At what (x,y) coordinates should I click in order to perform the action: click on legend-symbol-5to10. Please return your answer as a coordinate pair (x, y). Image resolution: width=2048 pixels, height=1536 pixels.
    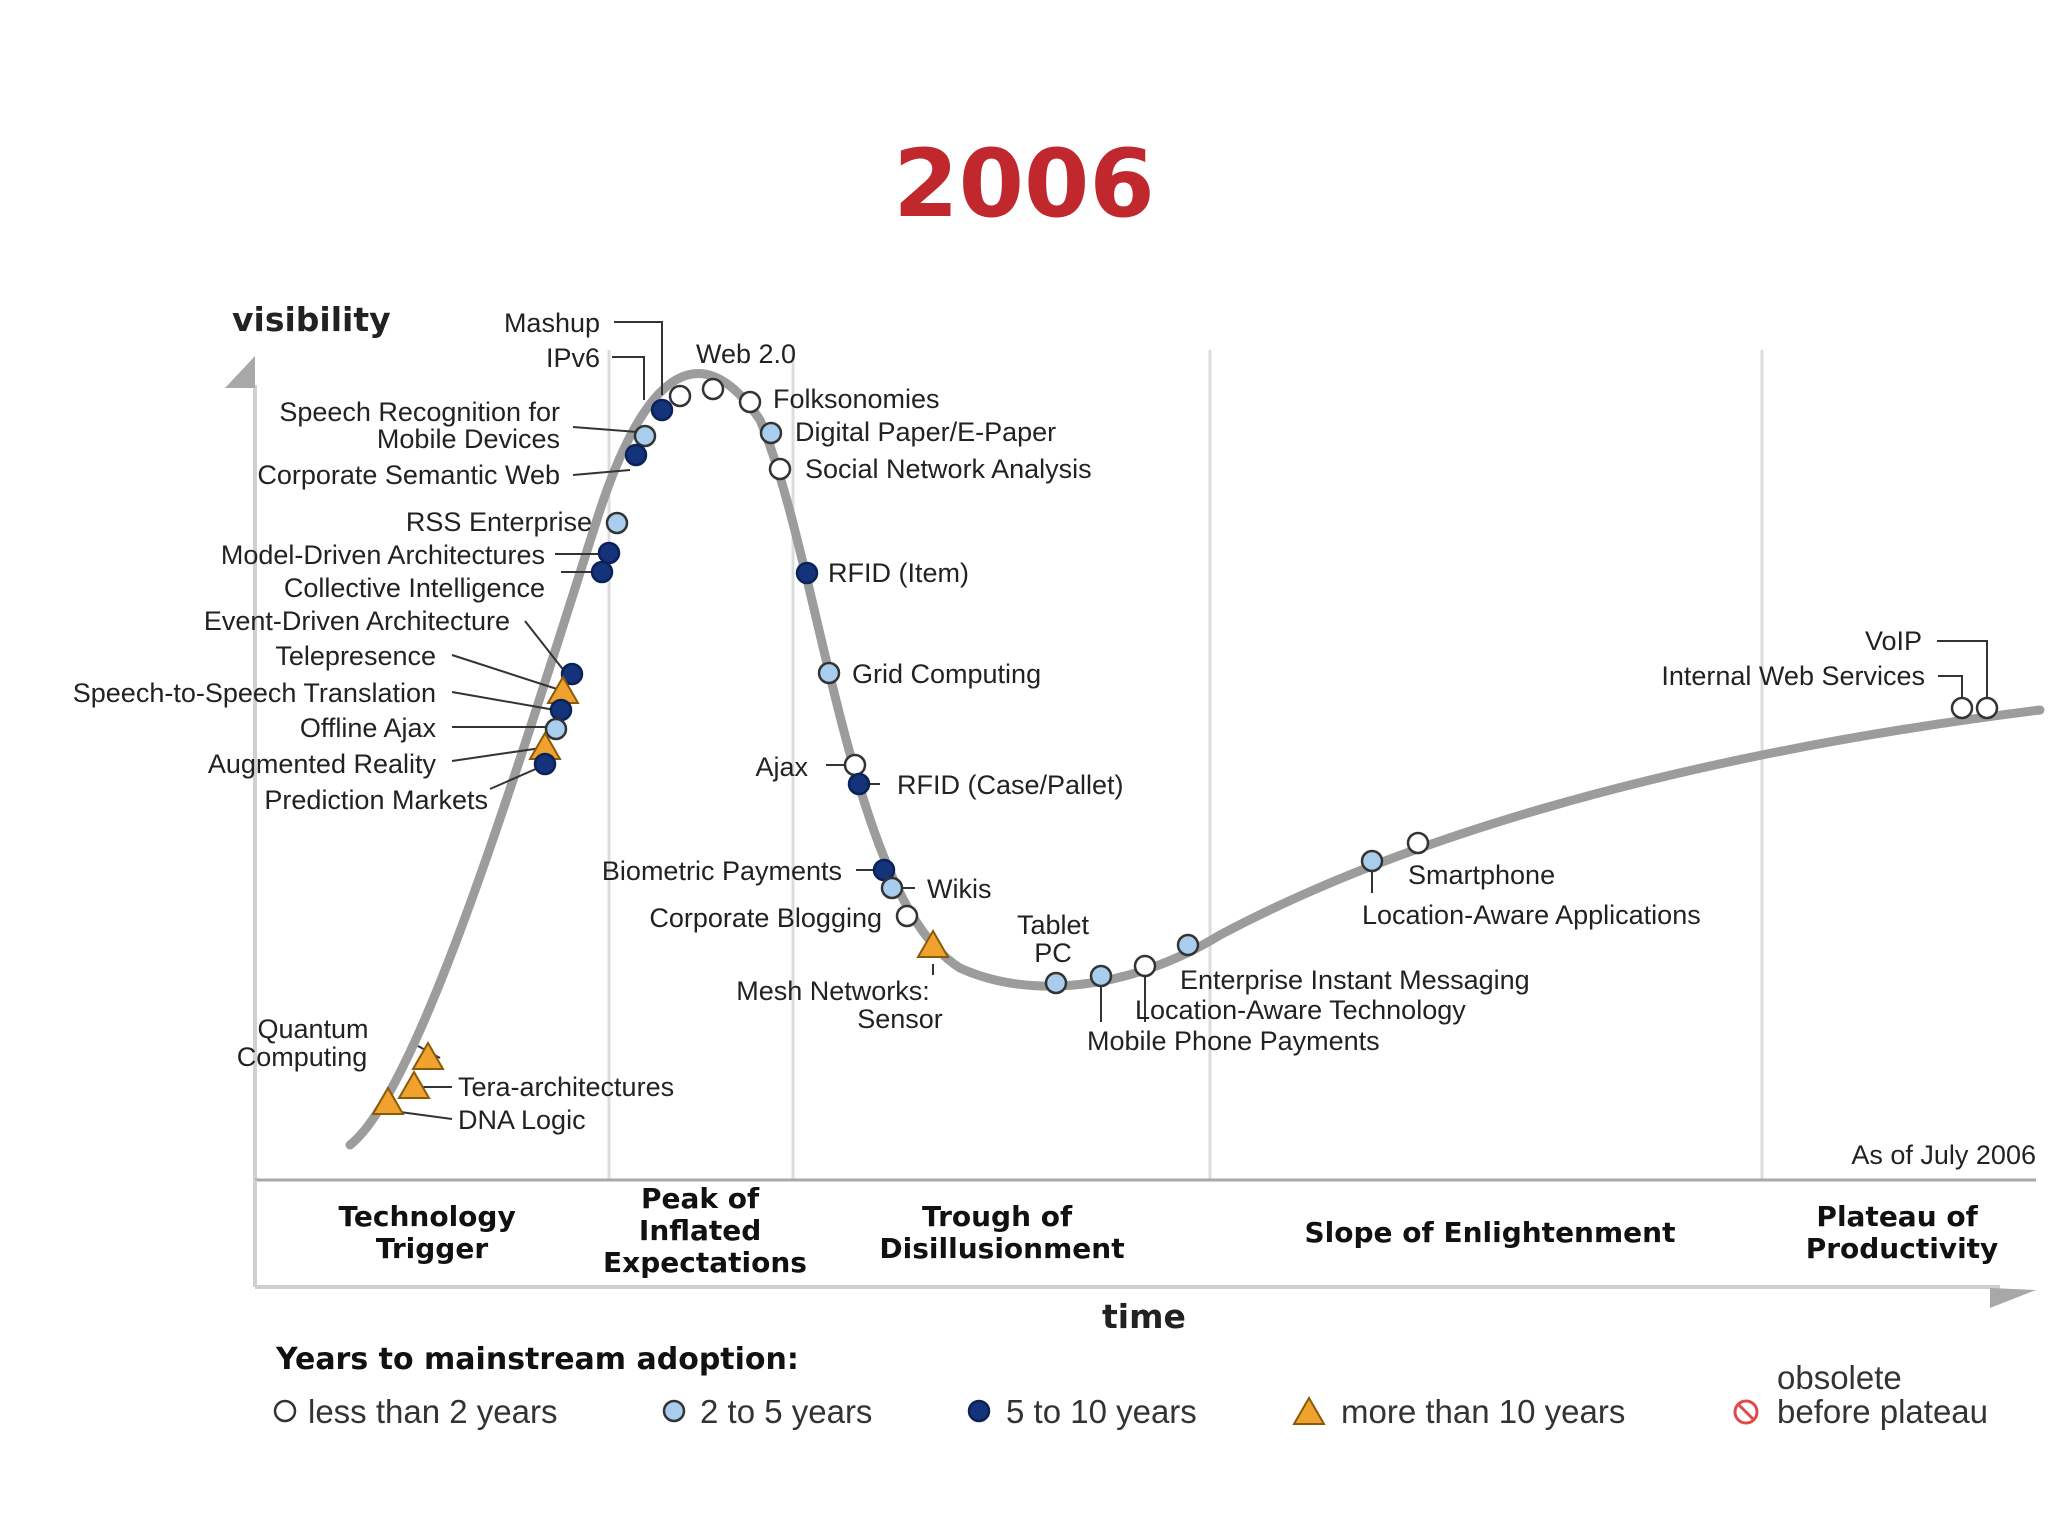
    Looking at the image, I should click on (979, 1411).